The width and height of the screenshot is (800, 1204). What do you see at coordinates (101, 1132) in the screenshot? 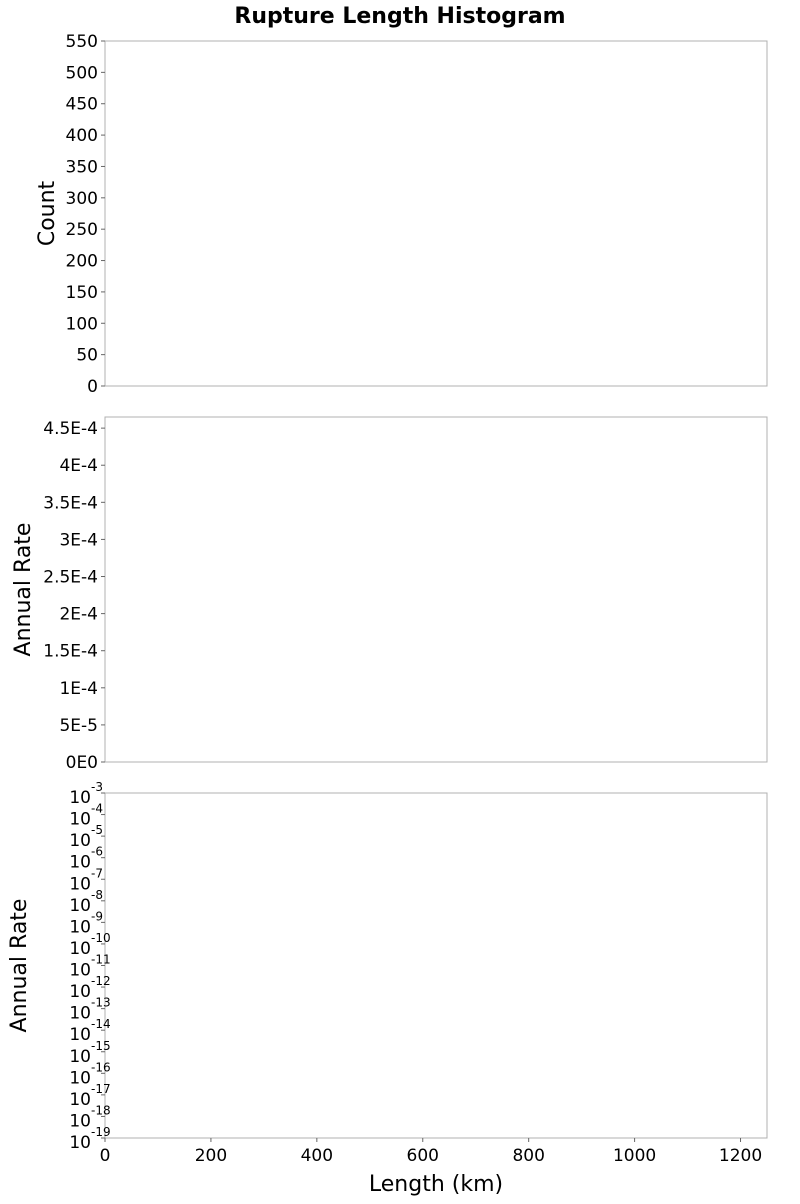
I see `y-tick-exponent: -19` at bounding box center [101, 1132].